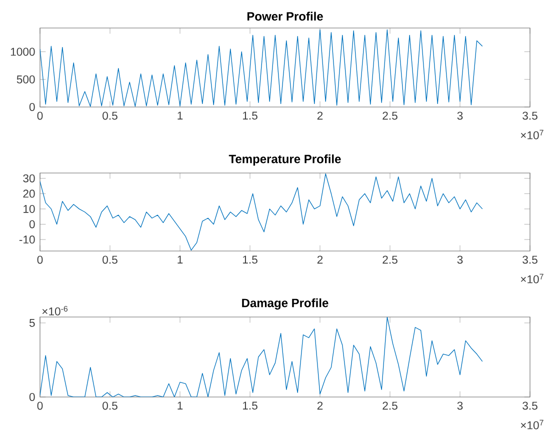 The width and height of the screenshot is (548, 440). What do you see at coordinates (29, 178) in the screenshot?
I see `y-tick-label: 30` at bounding box center [29, 178].